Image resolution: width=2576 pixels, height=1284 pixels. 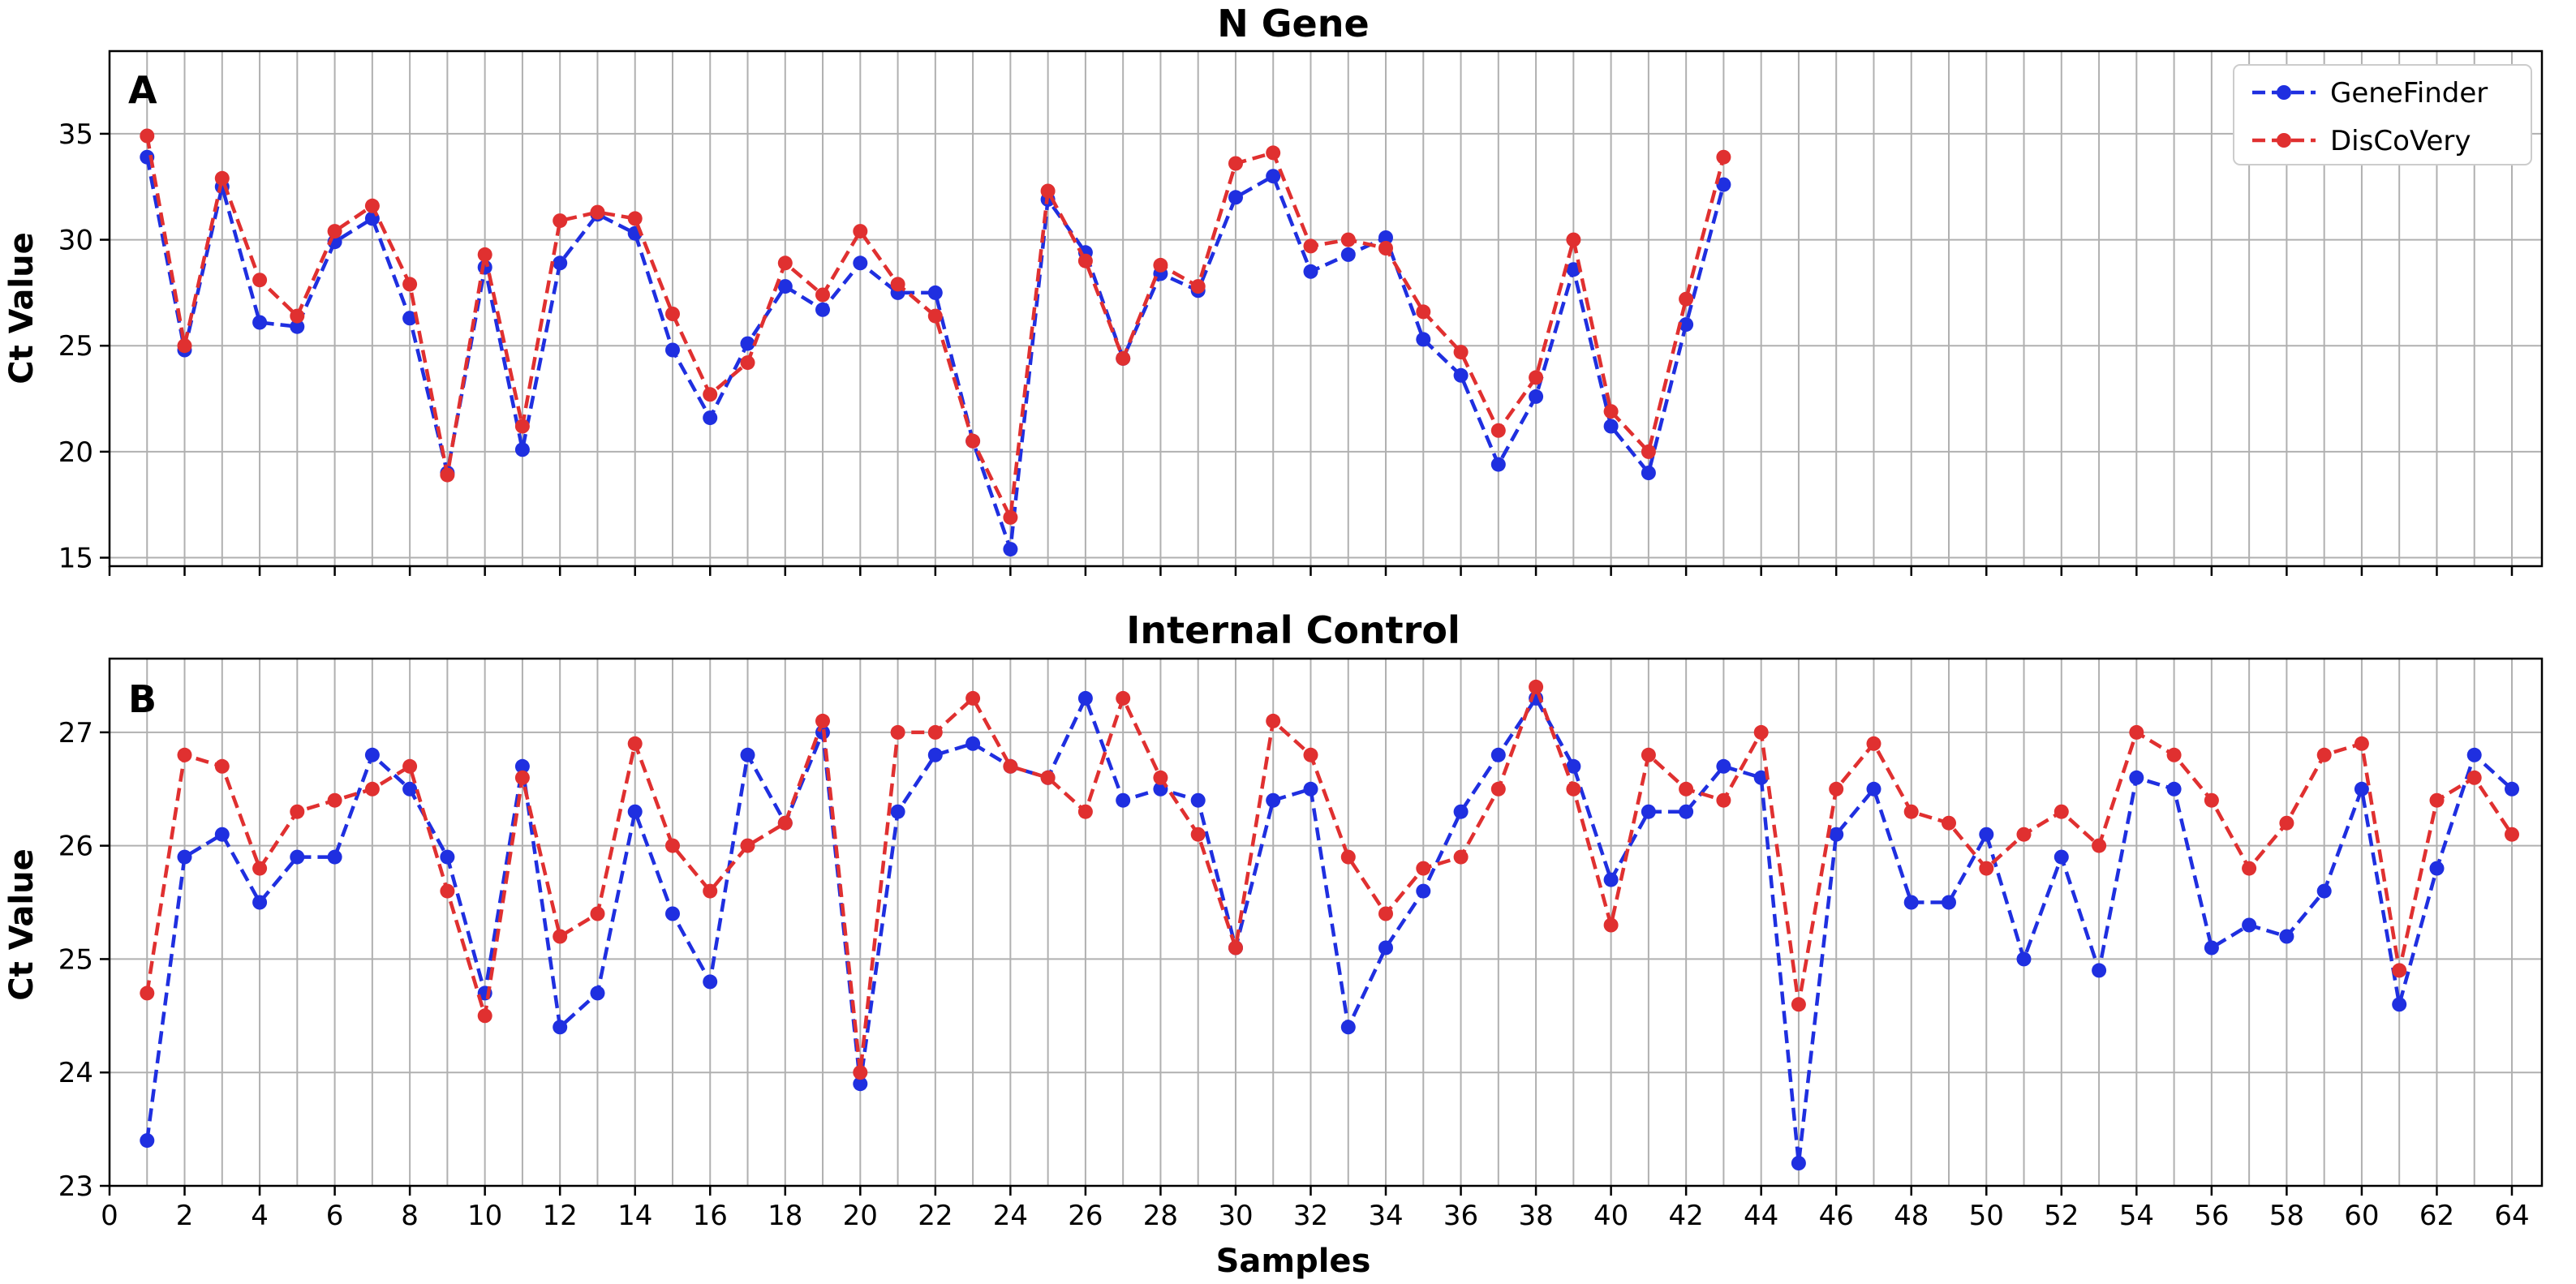 I want to click on panel-b-xtick-label-34: 34, so click(x=1385, y=1216).